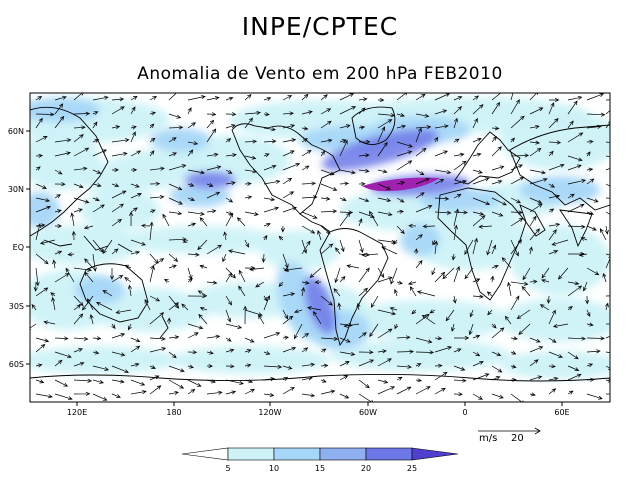  I want to click on jet-core-maximum, so click(401, 184).